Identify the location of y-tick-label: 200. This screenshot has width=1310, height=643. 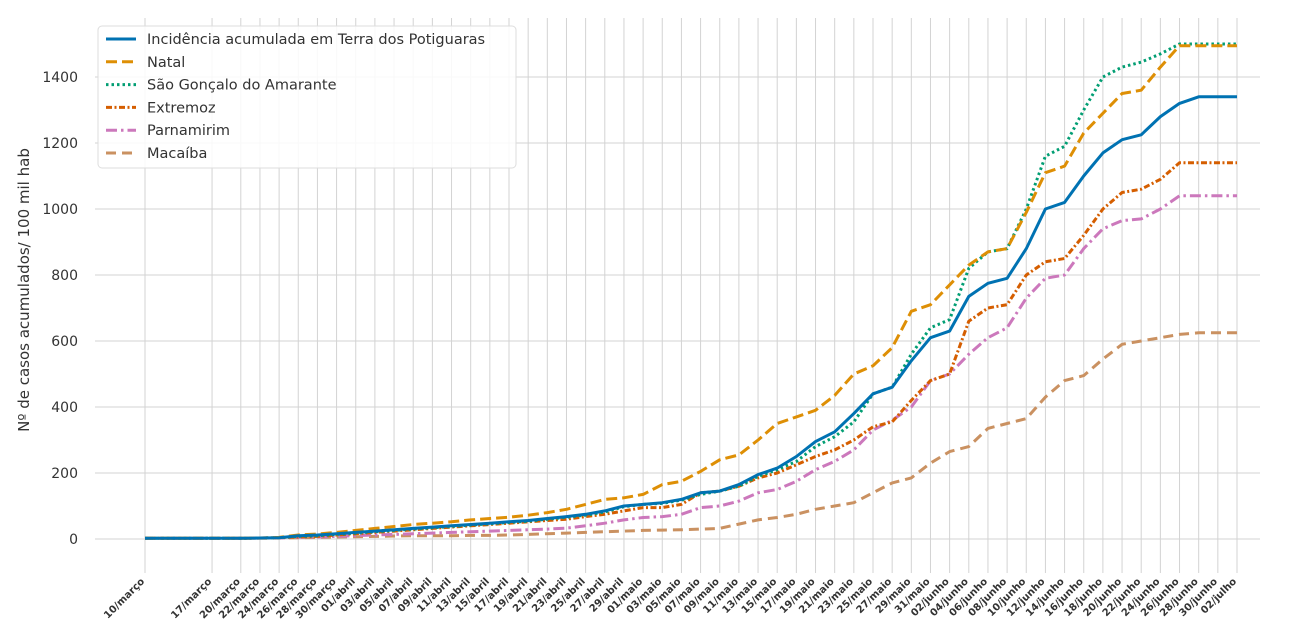
(64, 474).